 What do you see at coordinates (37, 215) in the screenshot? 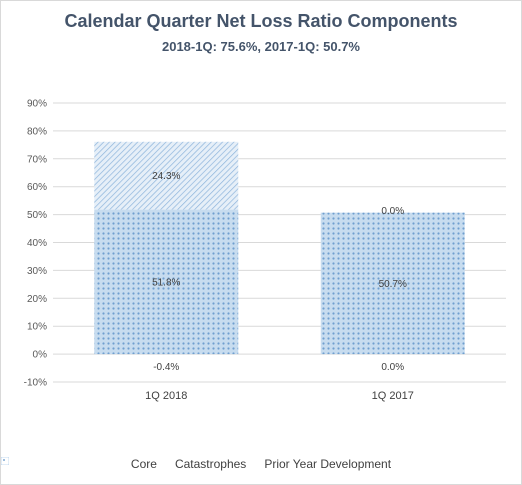
I see `y-tick-label: 50%` at bounding box center [37, 215].